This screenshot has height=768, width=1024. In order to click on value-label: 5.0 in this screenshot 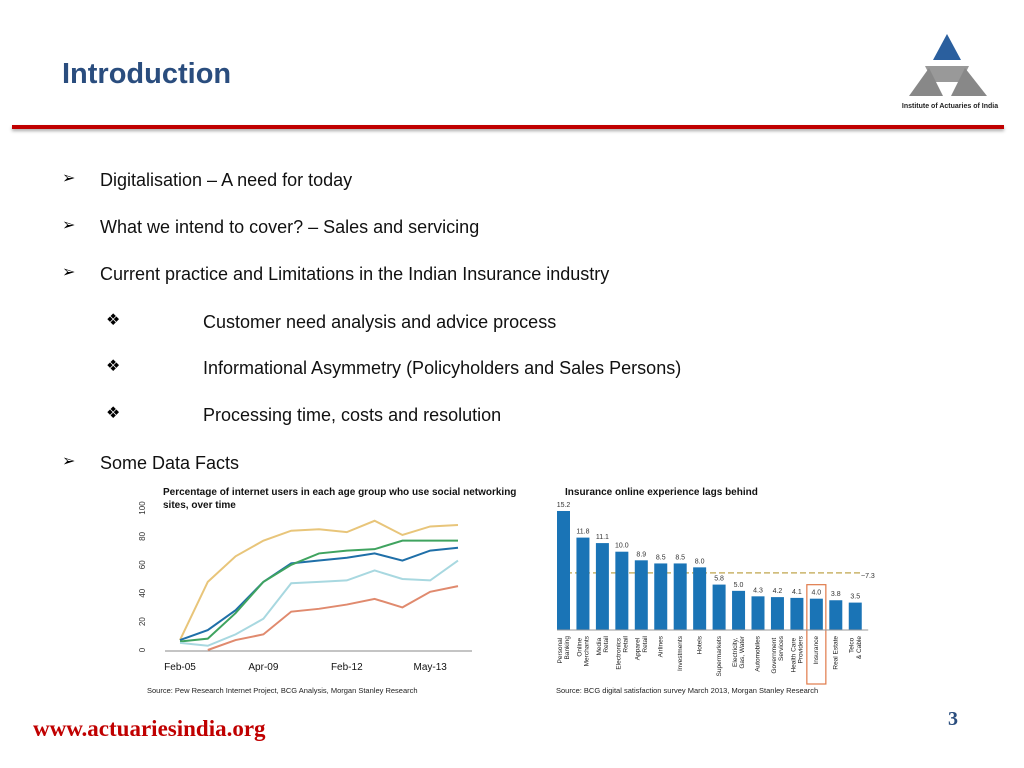, I will do `click(739, 585)`.